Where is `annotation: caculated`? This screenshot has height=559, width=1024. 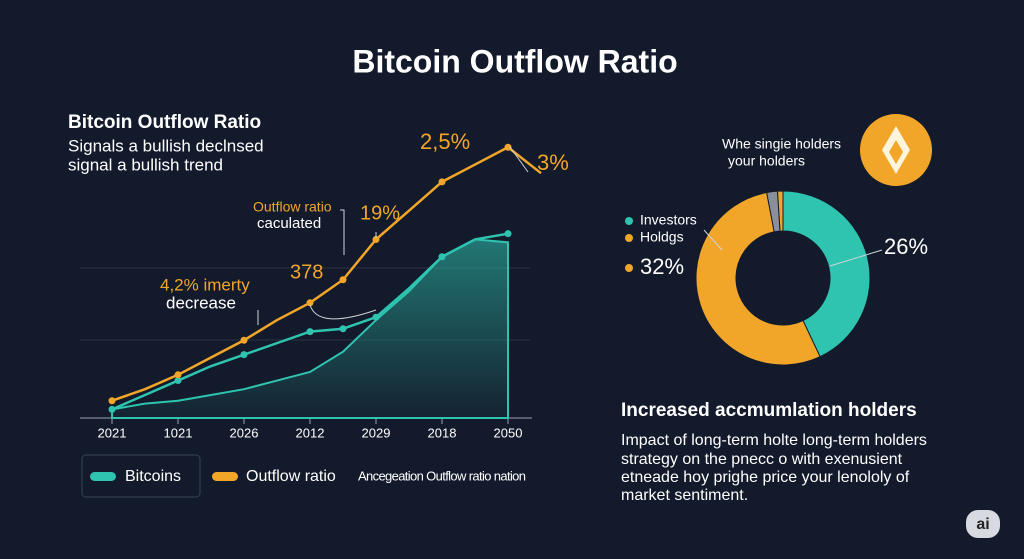 annotation: caculated is located at coordinates (289, 223).